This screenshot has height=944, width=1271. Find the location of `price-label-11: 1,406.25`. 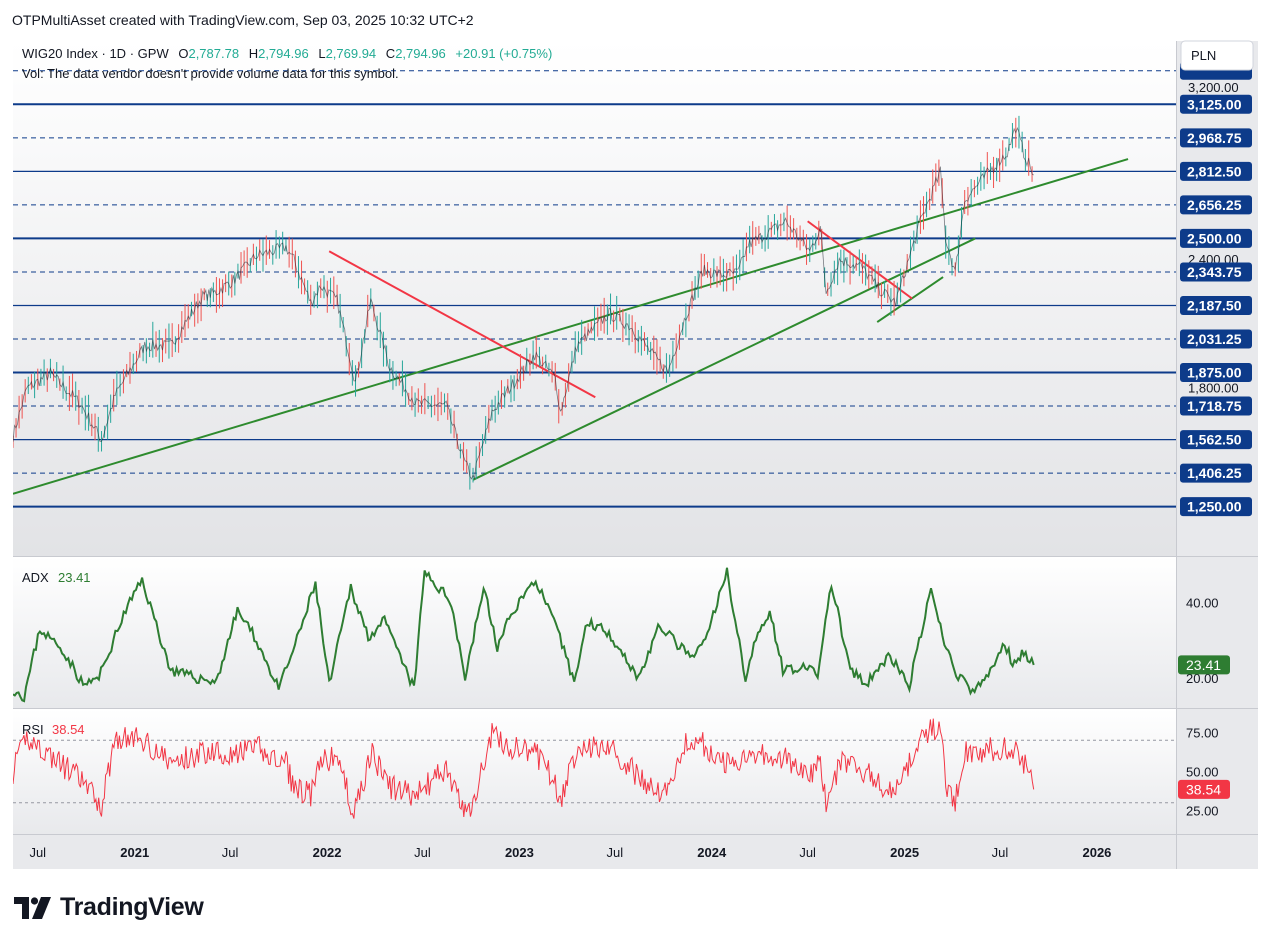

price-label-11: 1,406.25 is located at coordinates (1214, 473).